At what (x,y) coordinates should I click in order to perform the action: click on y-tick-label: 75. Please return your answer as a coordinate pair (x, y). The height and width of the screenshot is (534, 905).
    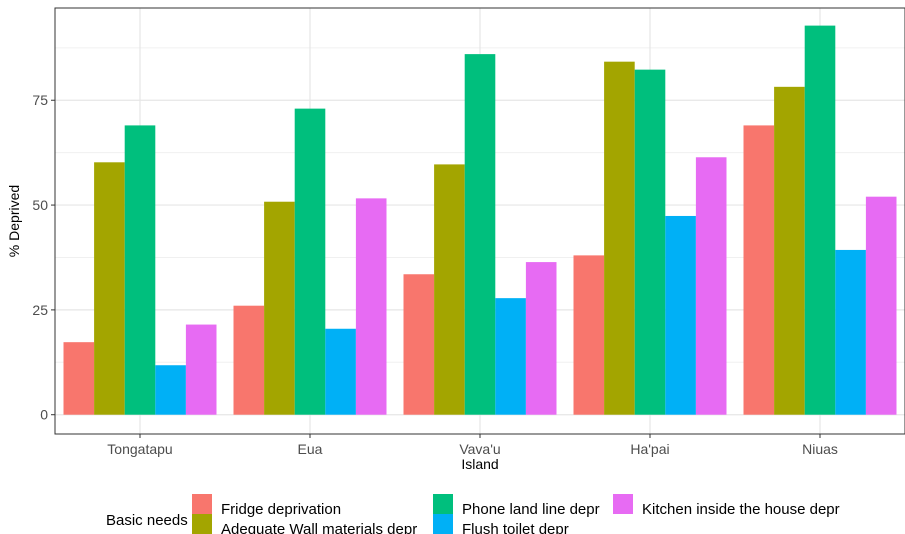
    Looking at the image, I should click on (40, 100).